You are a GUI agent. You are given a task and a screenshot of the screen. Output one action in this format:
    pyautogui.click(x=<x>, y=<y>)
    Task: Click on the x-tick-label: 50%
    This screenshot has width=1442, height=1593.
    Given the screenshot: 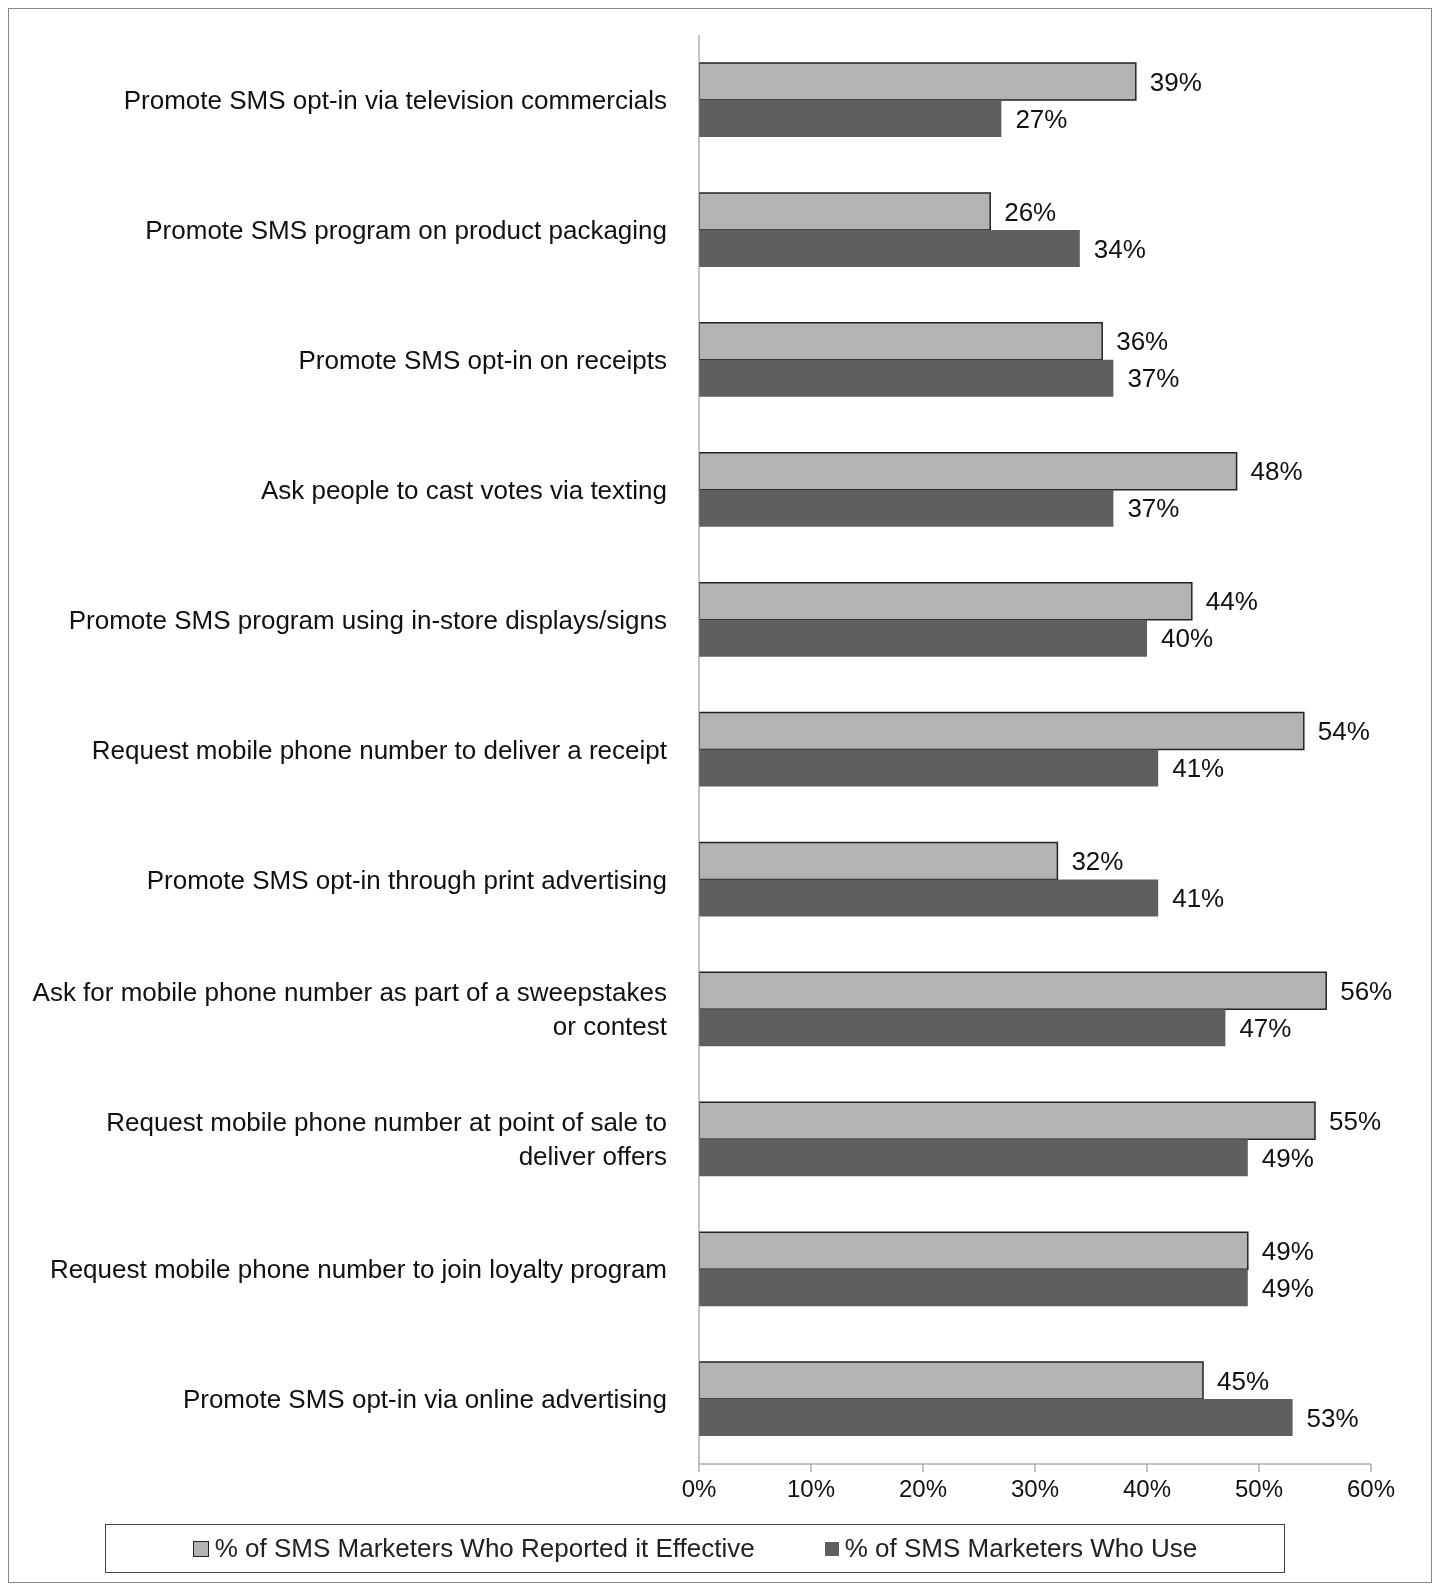 What is the action you would take?
    pyautogui.click(x=1259, y=1489)
    